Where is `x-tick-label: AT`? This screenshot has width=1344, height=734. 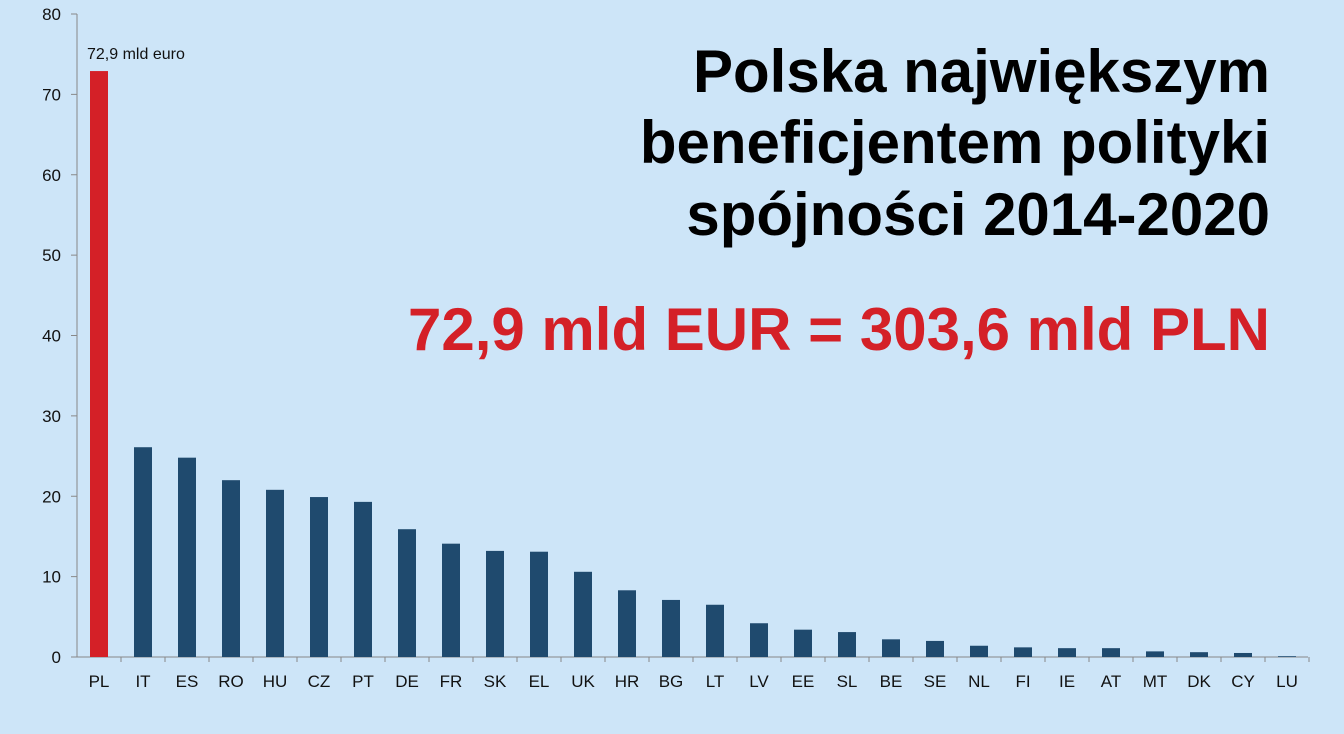
x-tick-label: AT is located at coordinates (1111, 681).